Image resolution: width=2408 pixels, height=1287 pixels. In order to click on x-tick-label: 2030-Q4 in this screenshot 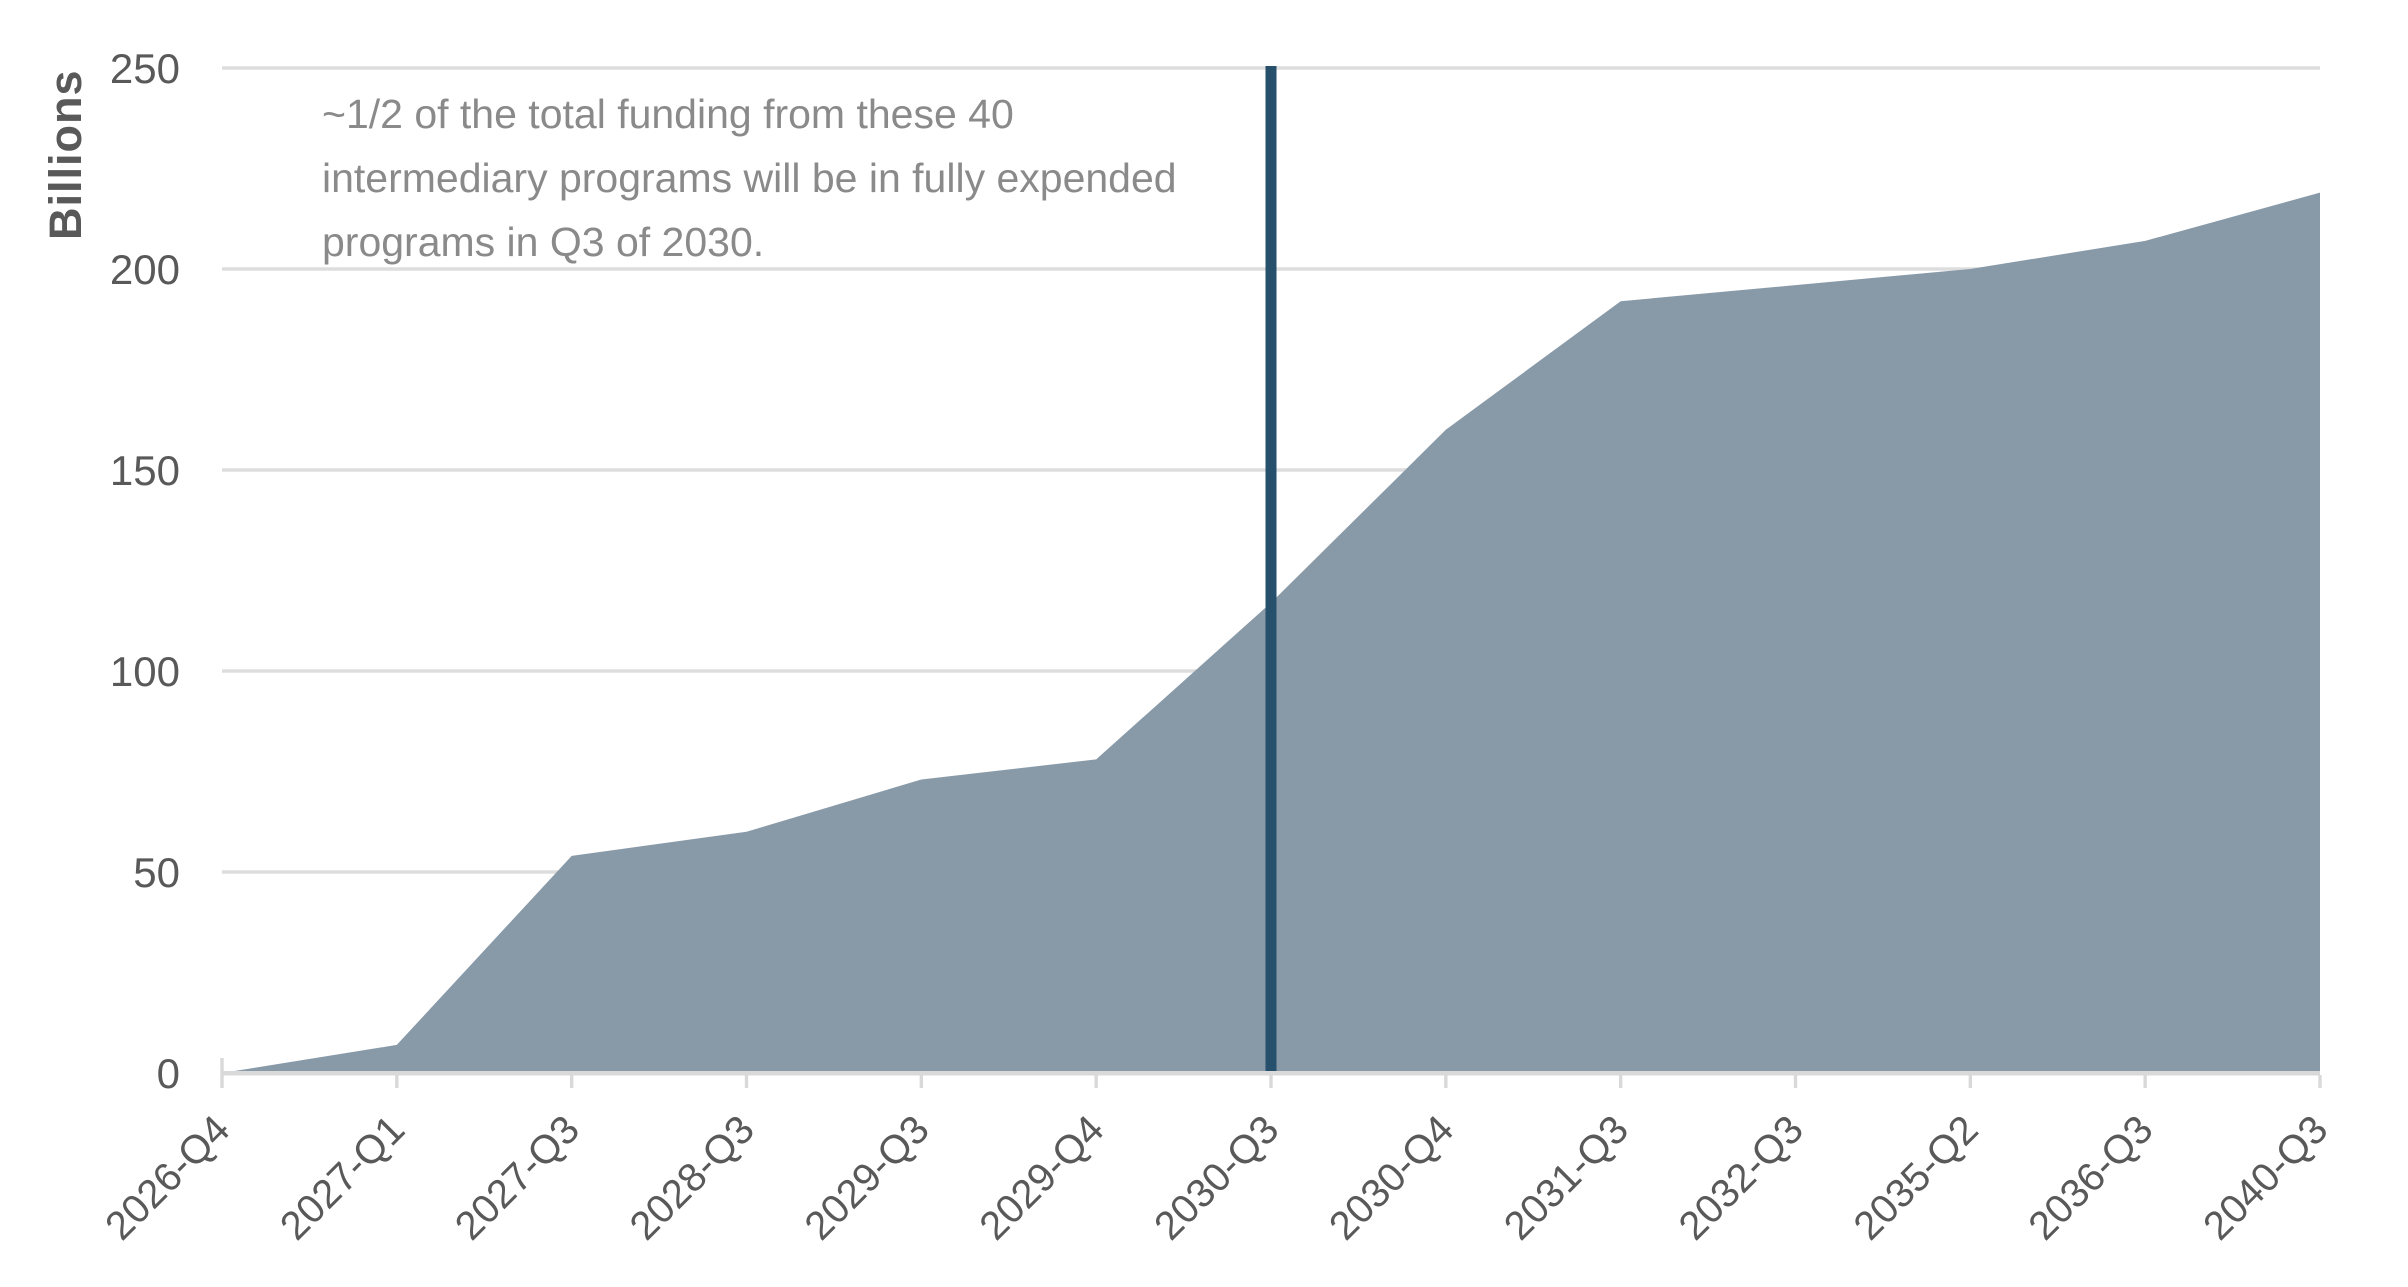, I will do `click(1391, 1177)`.